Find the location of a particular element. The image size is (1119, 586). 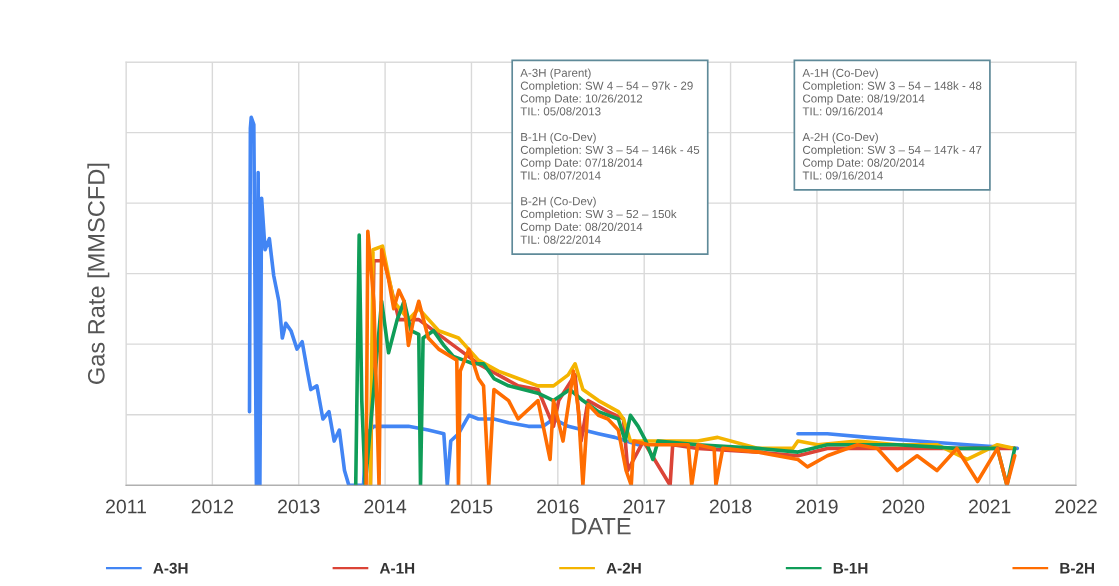

x-tick-label: 2015 is located at coordinates (471, 506).